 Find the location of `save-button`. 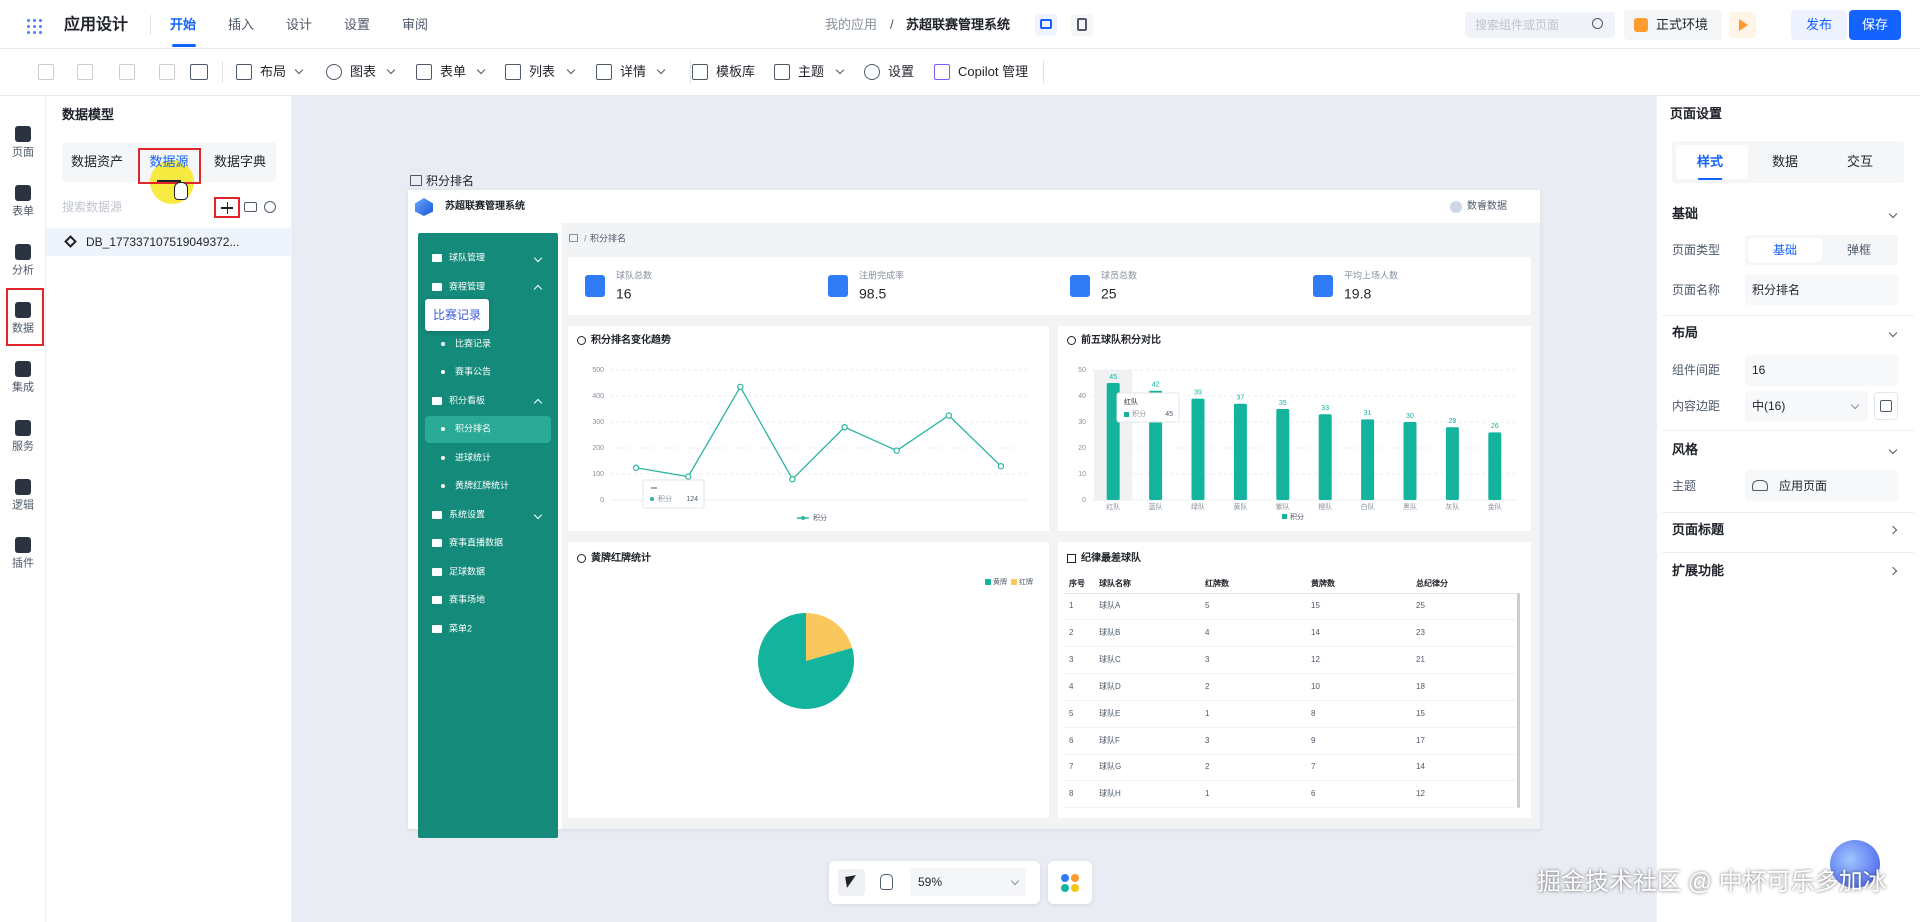

save-button is located at coordinates (1875, 25).